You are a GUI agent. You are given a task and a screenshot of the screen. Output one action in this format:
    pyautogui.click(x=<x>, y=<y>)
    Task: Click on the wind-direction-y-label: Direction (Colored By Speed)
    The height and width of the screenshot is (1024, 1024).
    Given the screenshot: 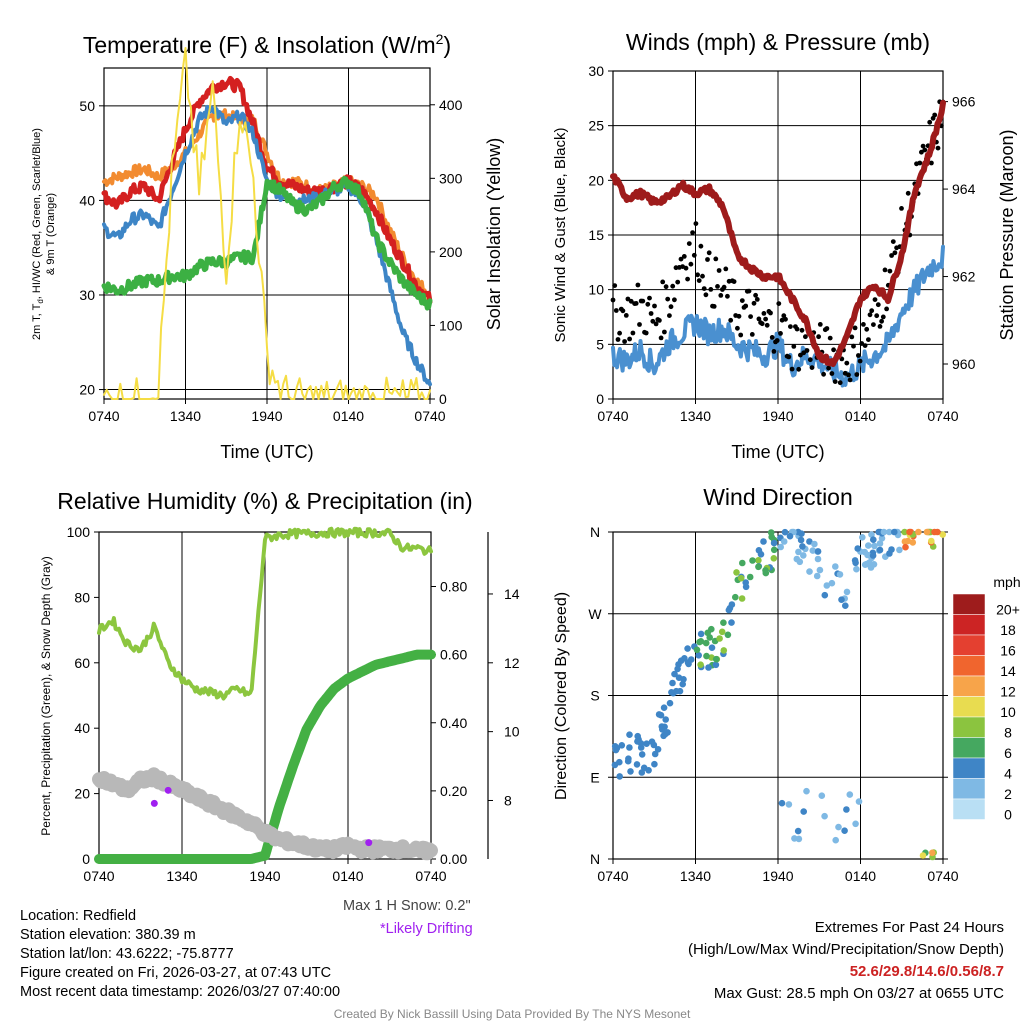 What is the action you would take?
    pyautogui.click(x=561, y=696)
    